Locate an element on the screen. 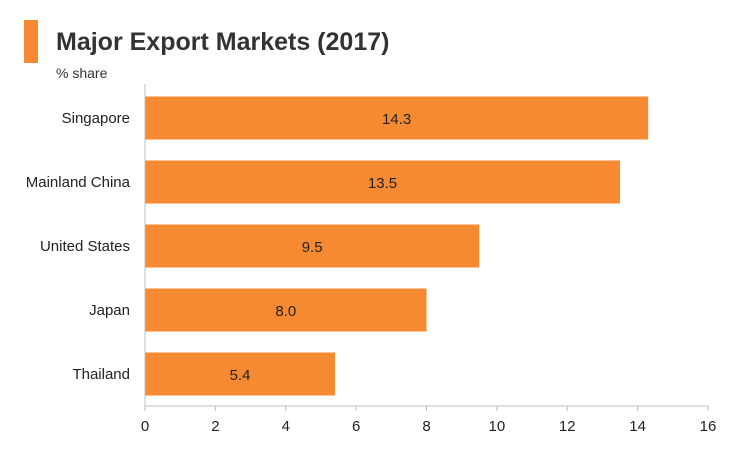 The width and height of the screenshot is (750, 450). data-label-2: 9.5 is located at coordinates (312, 247).